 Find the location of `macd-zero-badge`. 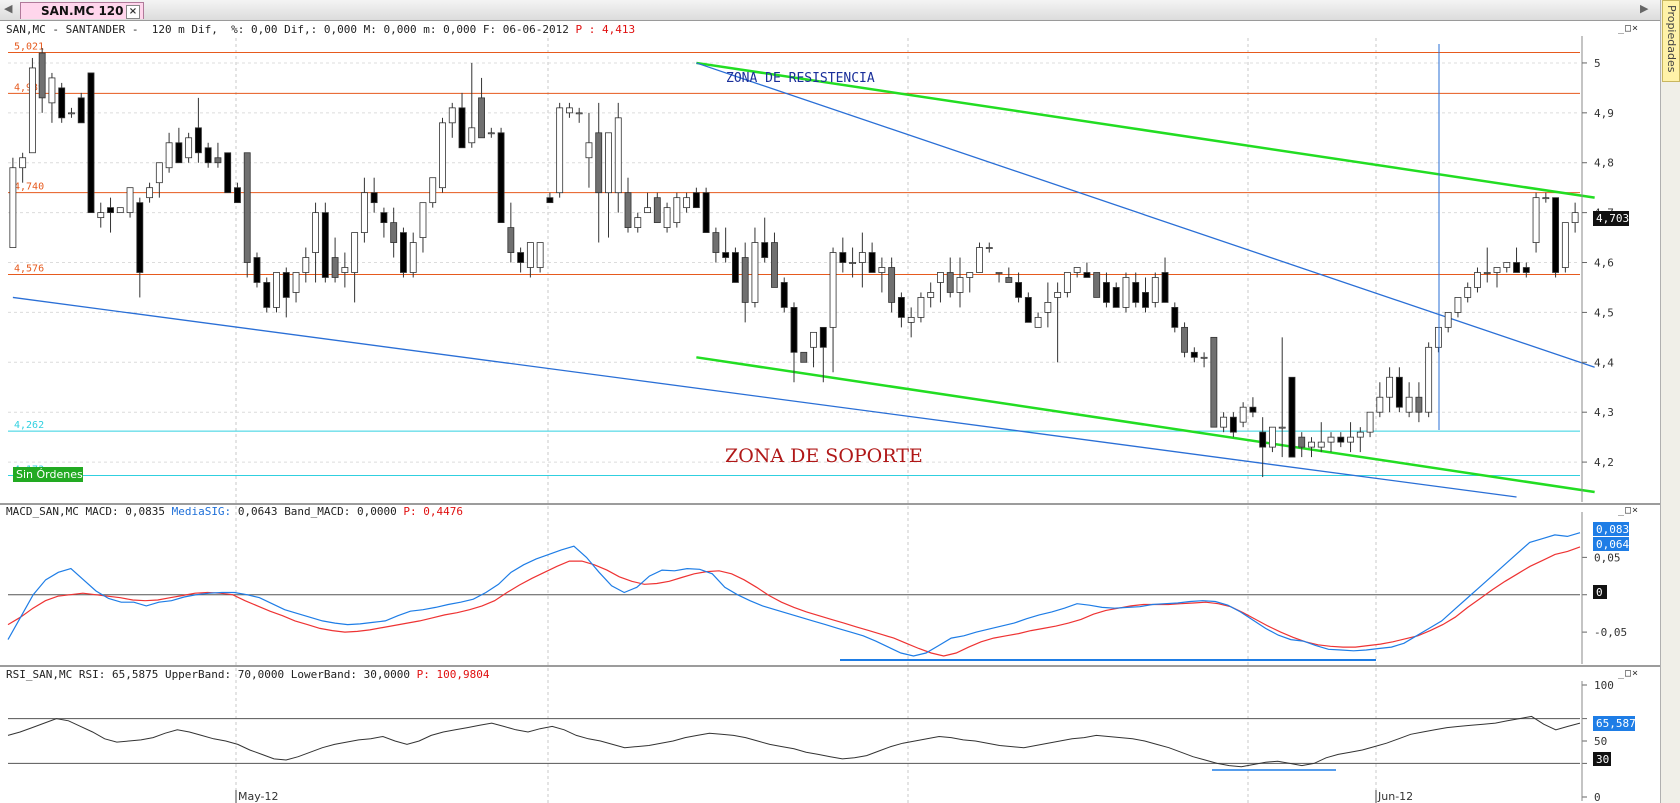

macd-zero-badge is located at coordinates (1600, 592).